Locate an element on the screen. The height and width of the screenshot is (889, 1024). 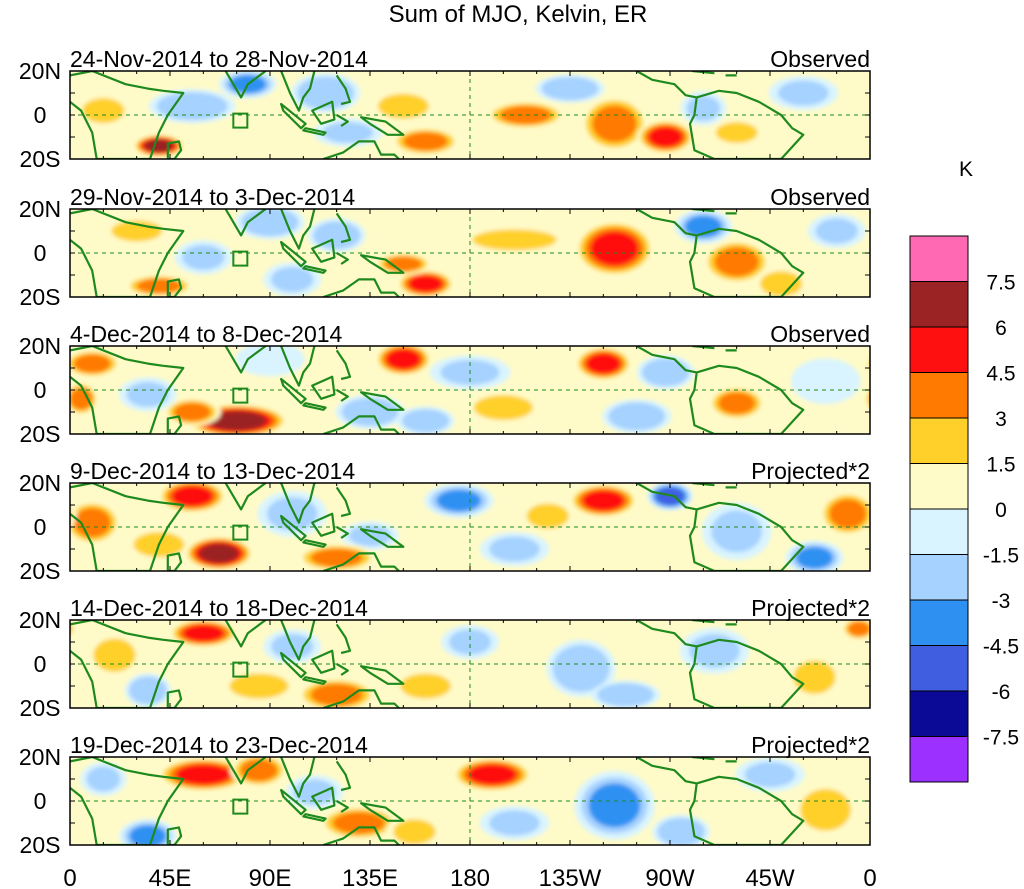
colorbar-tick-label: 0 is located at coordinates (1001, 510).